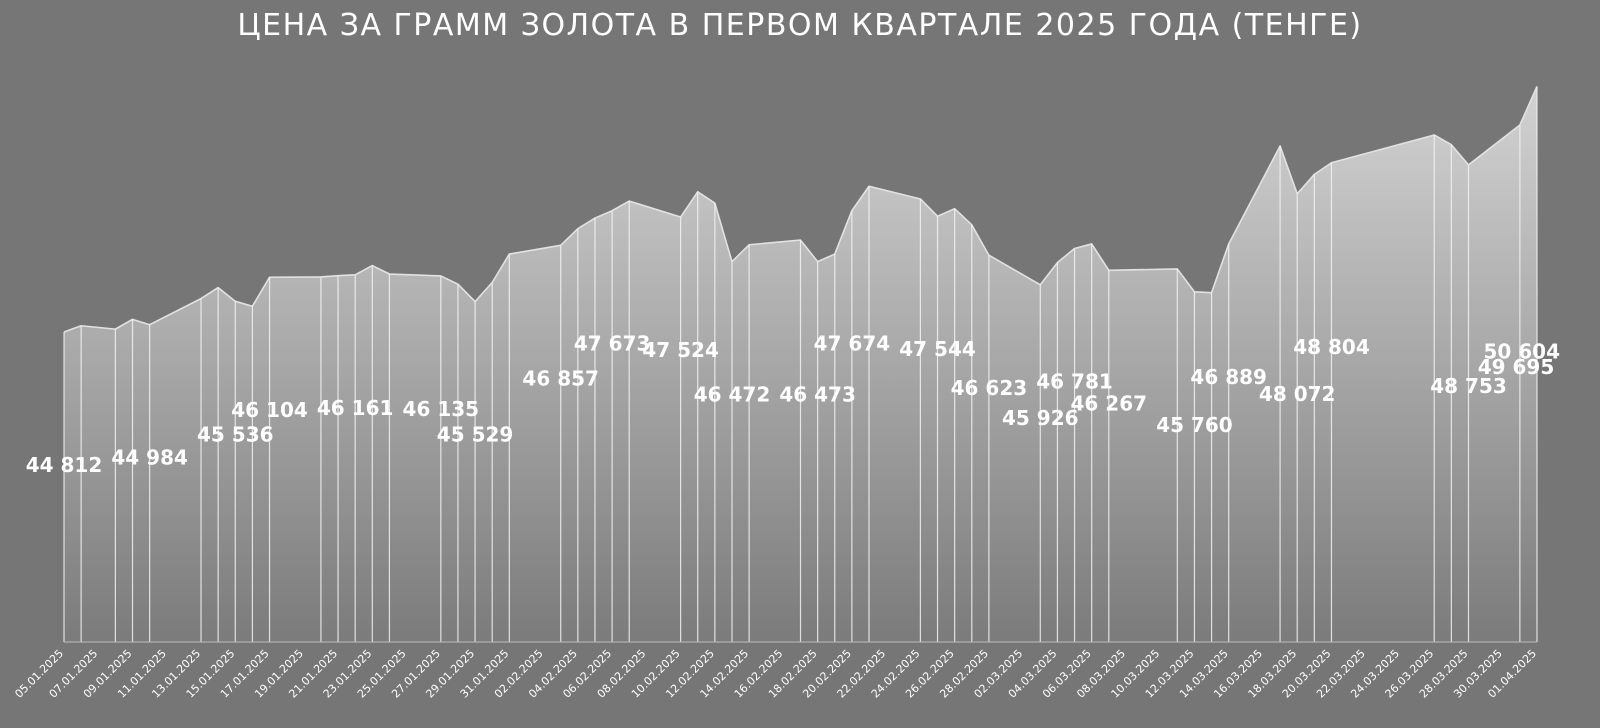  Describe the element at coordinates (612, 344) in the screenshot. I see `data-label: 47 673` at that location.